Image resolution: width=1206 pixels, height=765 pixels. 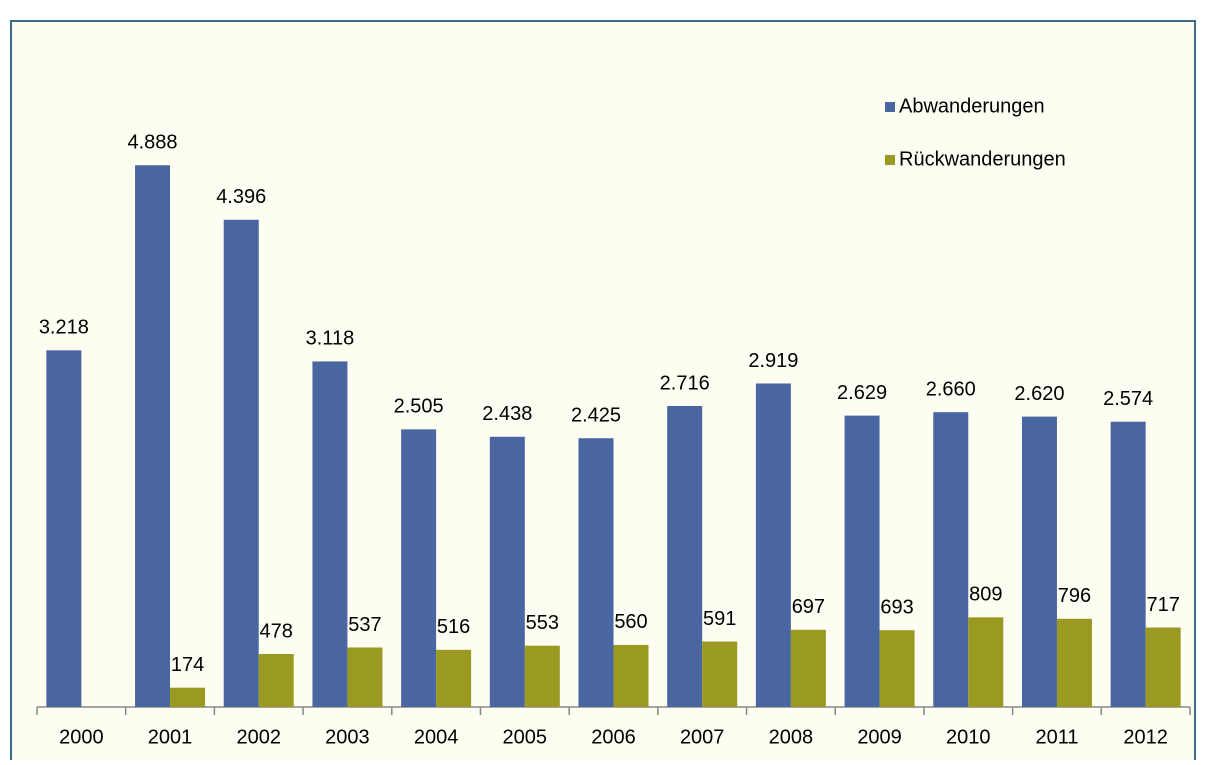 I want to click on value-label: 4.396, so click(x=241, y=197).